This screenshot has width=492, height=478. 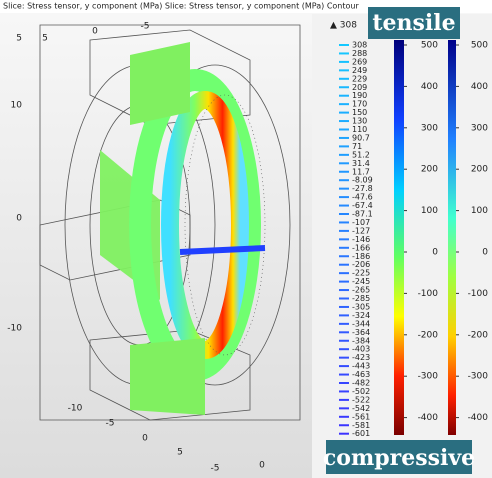 I want to click on legend-level: -206, so click(x=361, y=264).